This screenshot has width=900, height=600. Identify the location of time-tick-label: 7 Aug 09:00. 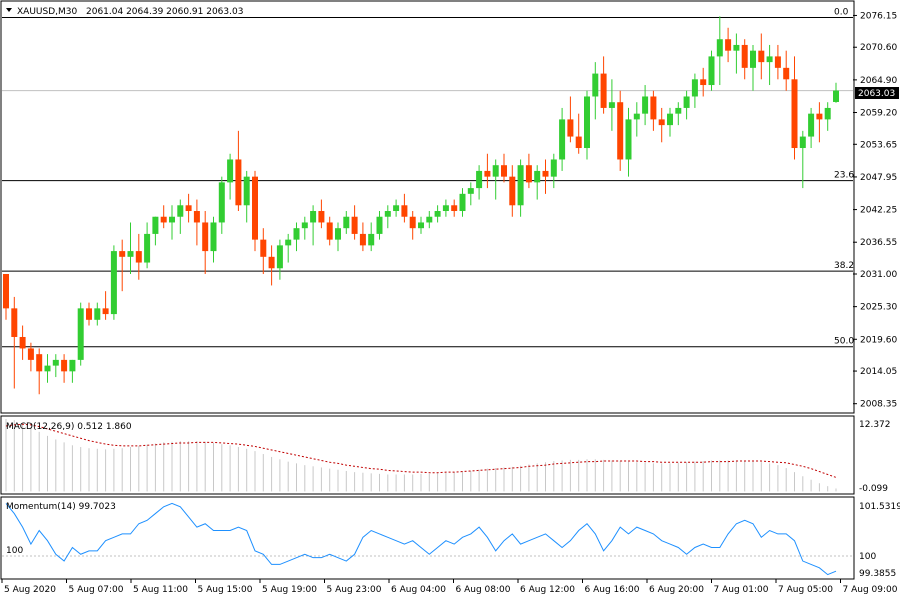
(870, 590).